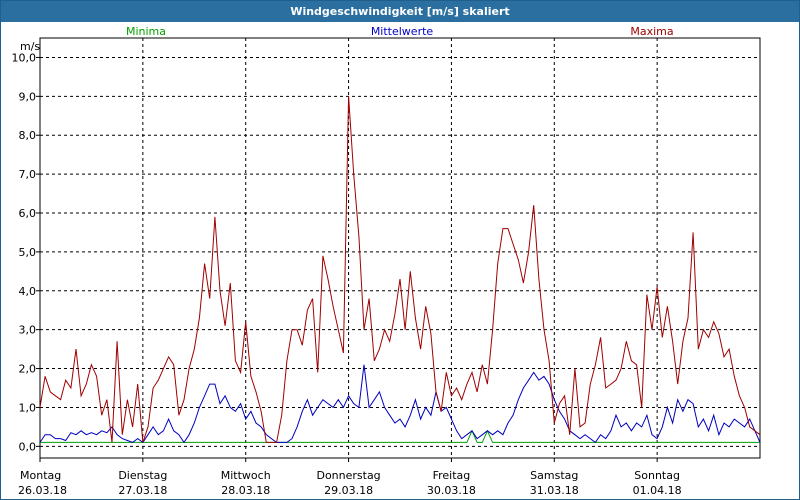 The height and width of the screenshot is (500, 800). I want to click on x-tick-day: Montag, so click(40, 475).